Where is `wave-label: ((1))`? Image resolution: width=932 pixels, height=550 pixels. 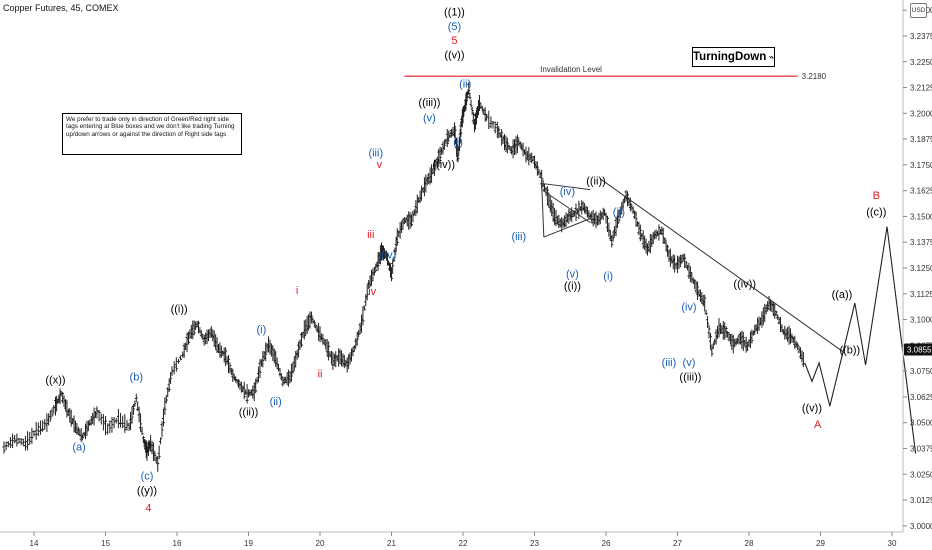
wave-label: ((1)) is located at coordinates (454, 12).